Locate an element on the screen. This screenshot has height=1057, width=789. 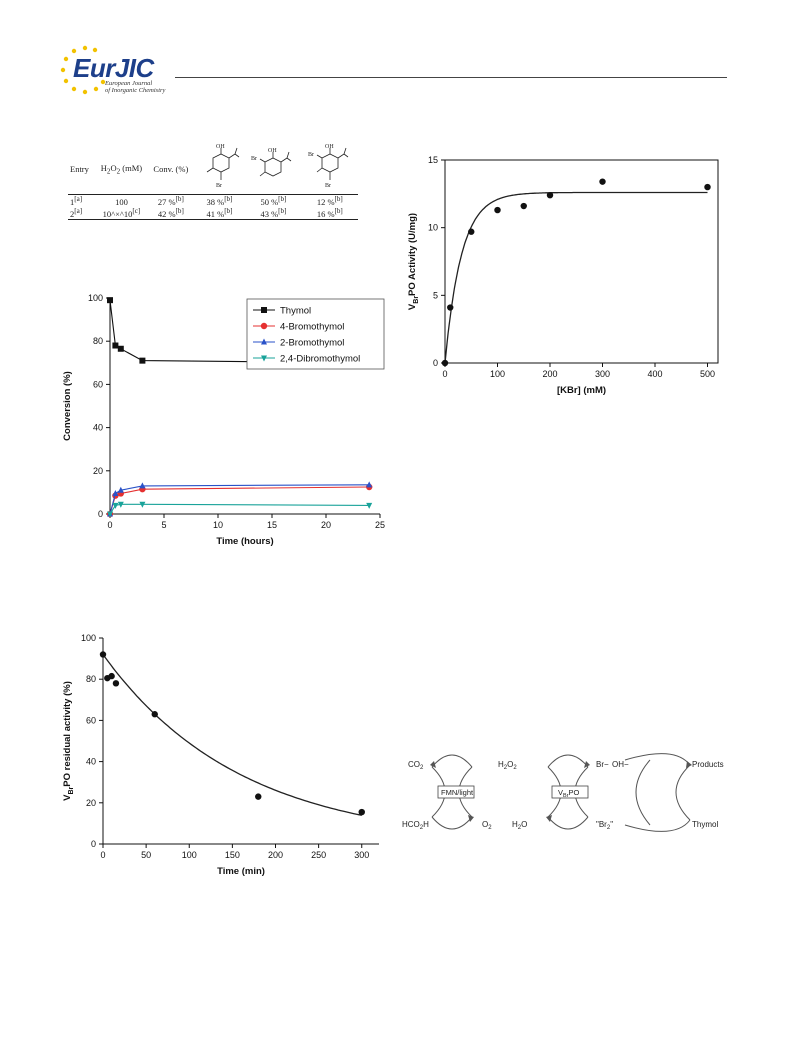
cell-product-2: 50 %[b] is located at coordinates (273, 201).